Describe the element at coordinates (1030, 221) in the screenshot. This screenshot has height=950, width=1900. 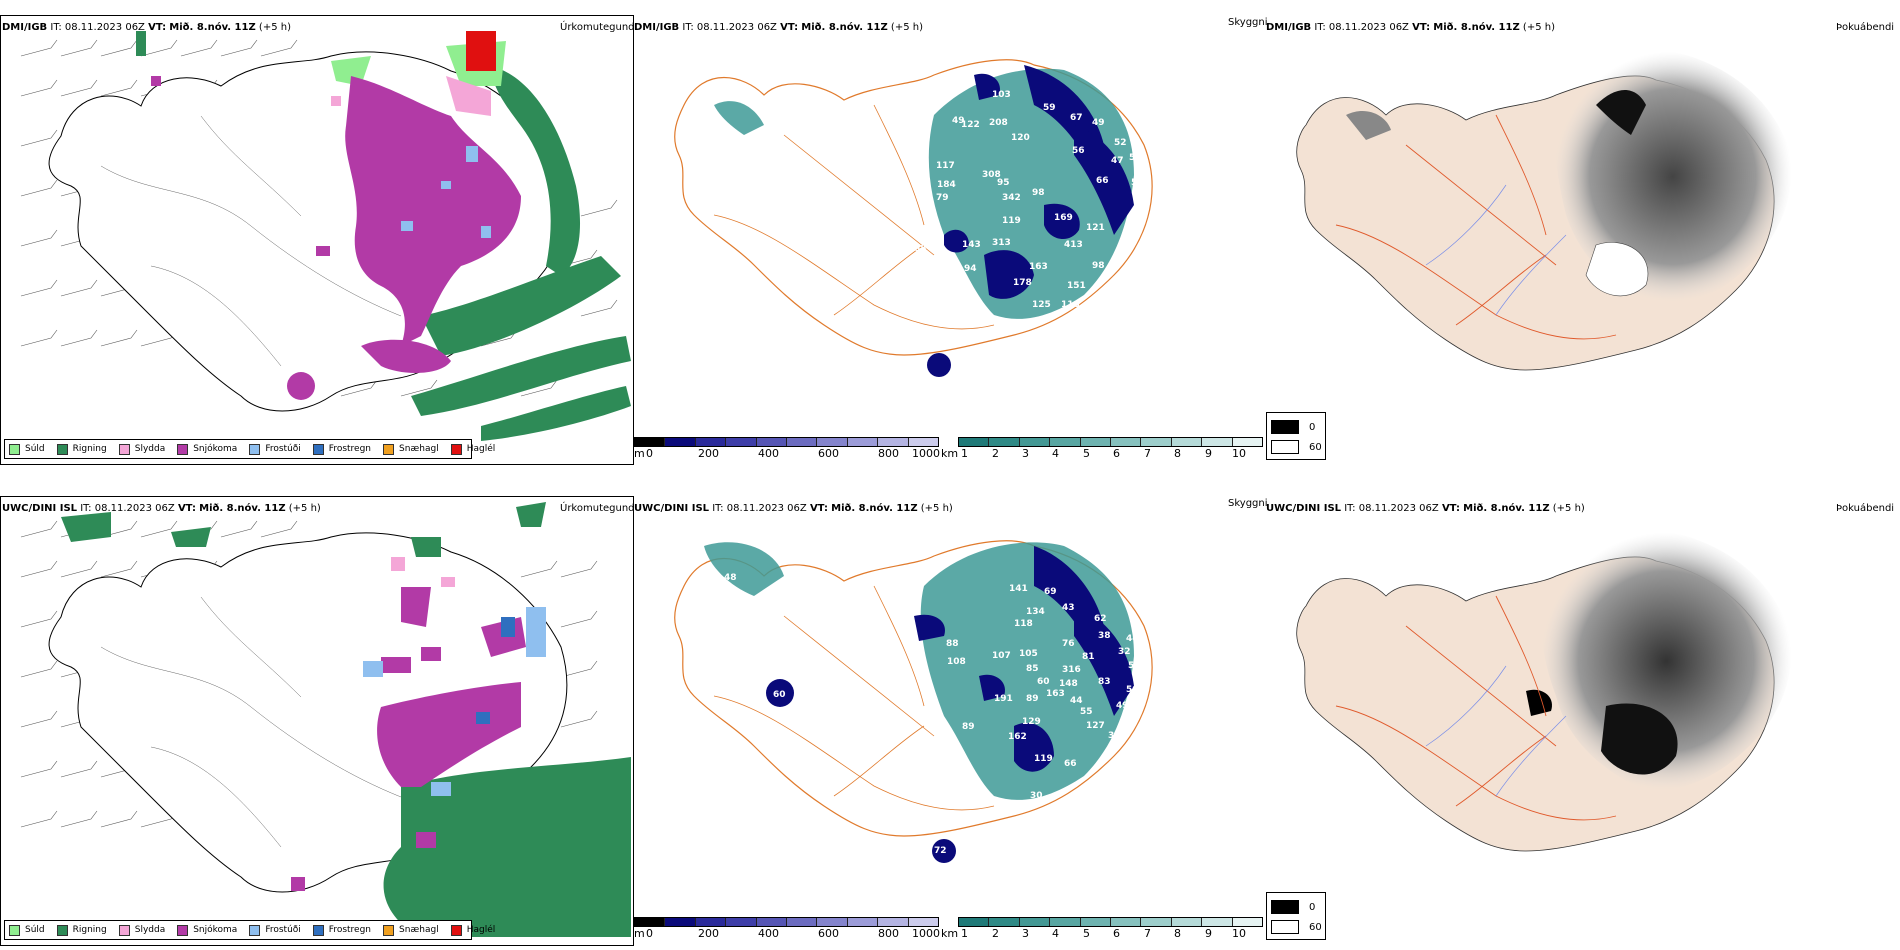
I see `cloudbase-fill` at that location.